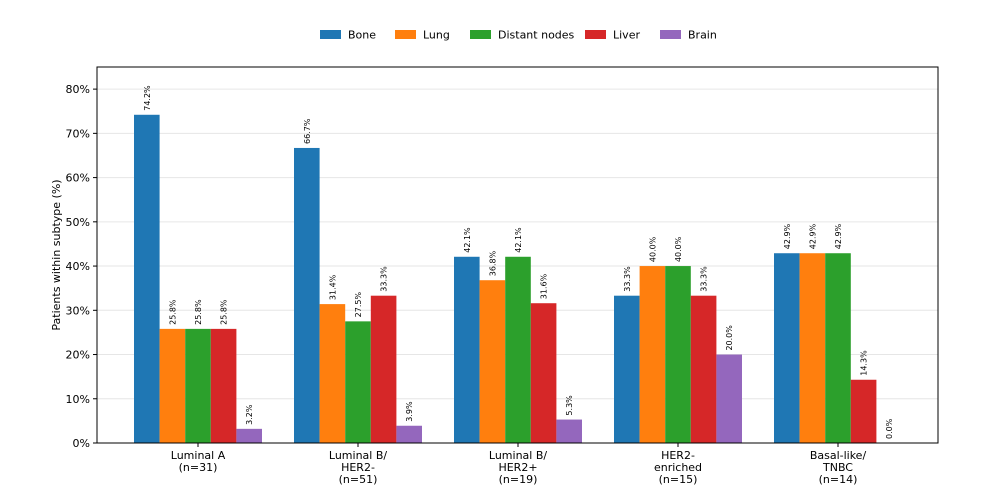 This screenshot has height=499, width=1007. I want to click on legend-label: Brain, so click(702, 35).